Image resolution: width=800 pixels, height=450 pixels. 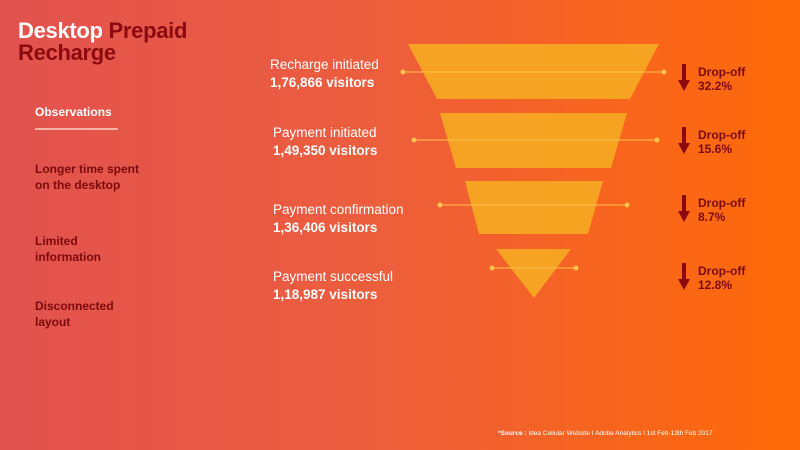 What do you see at coordinates (722, 271) in the screenshot?
I see `dropoff-4-label: Drop-off` at bounding box center [722, 271].